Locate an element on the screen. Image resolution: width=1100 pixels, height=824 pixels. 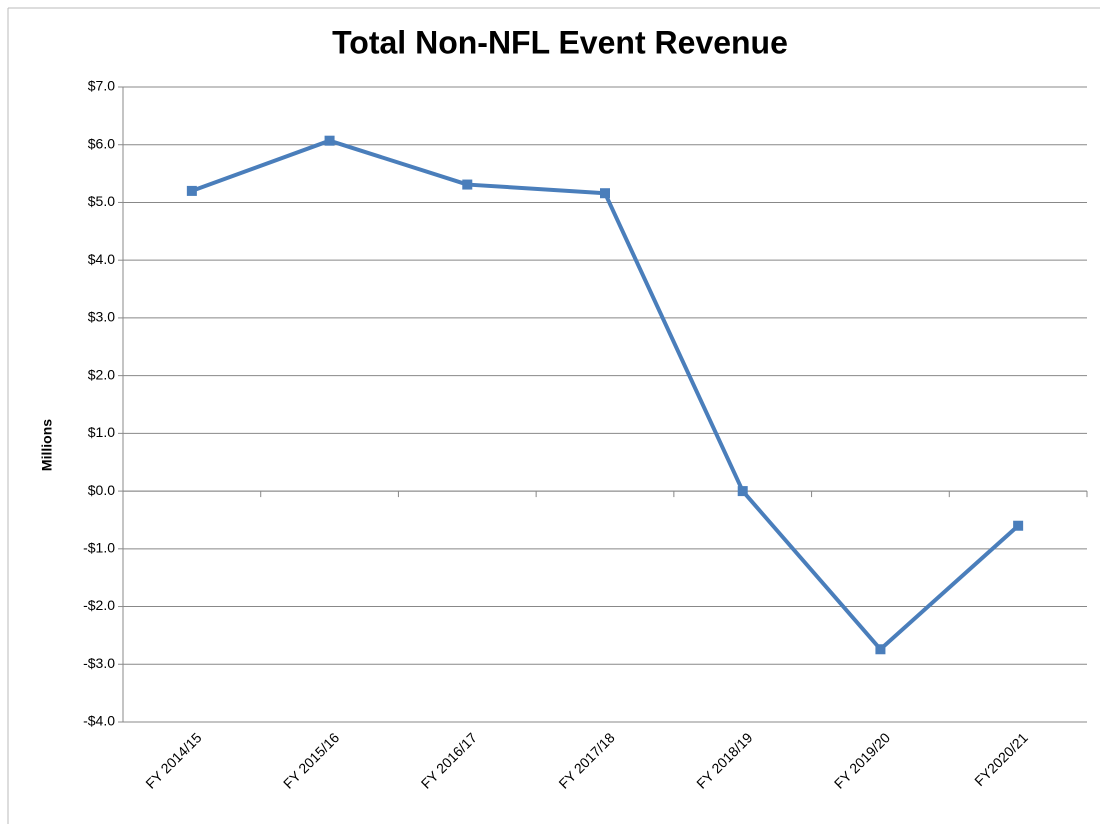
y-tick-label: $1.0 is located at coordinates (101, 432).